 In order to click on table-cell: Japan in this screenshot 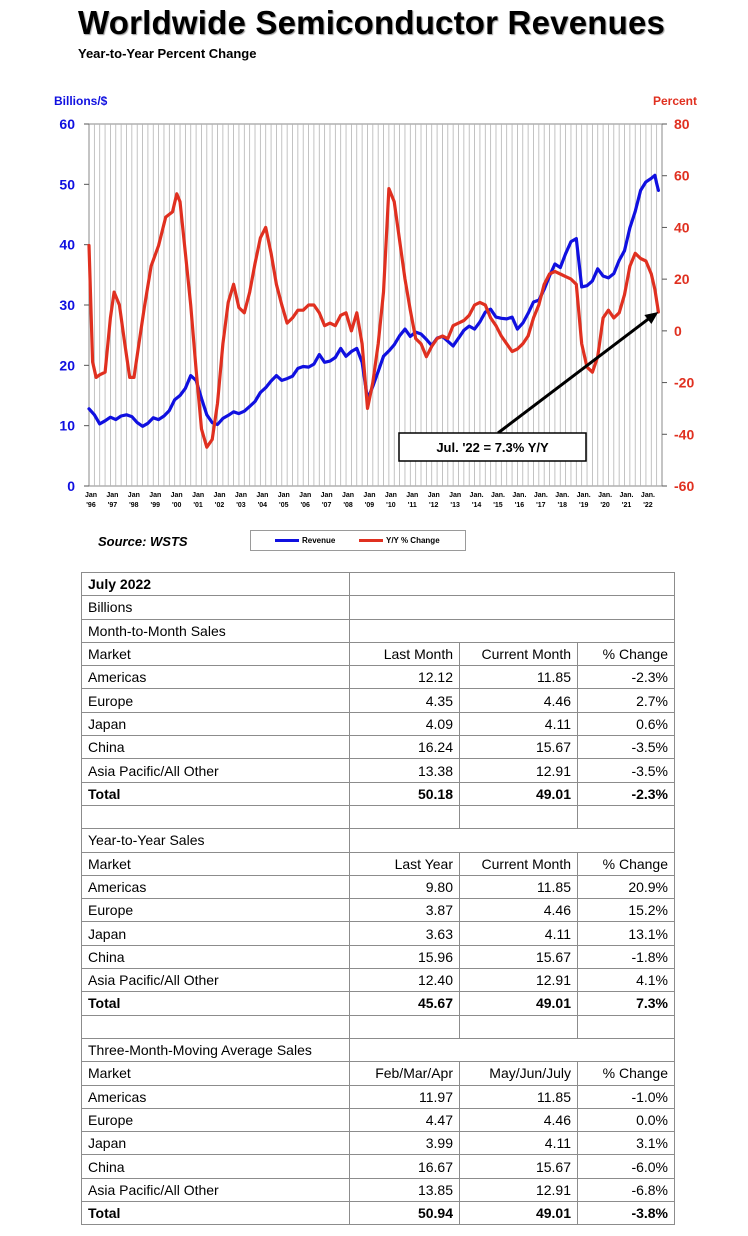, I will do `click(215, 1143)`.